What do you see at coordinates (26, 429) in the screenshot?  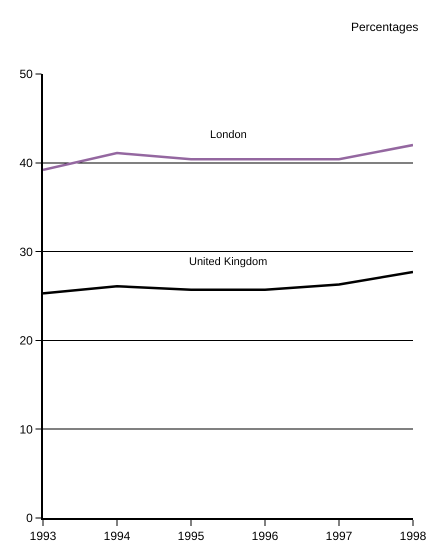 I see `y-tick-label: 10` at bounding box center [26, 429].